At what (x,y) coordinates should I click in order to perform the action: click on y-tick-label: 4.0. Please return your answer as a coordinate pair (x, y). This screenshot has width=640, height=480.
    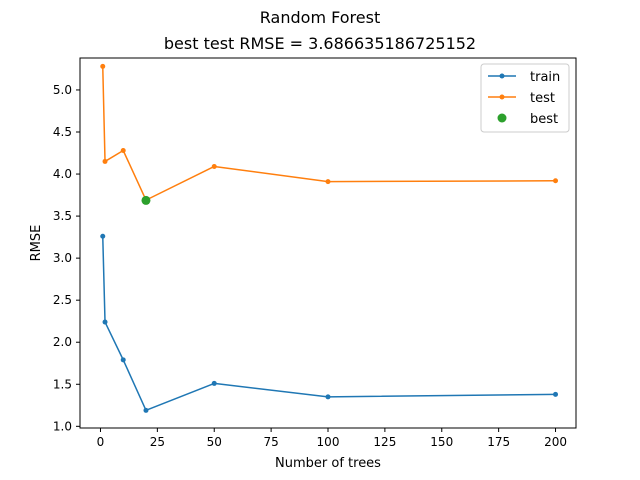
    Looking at the image, I should click on (62, 174).